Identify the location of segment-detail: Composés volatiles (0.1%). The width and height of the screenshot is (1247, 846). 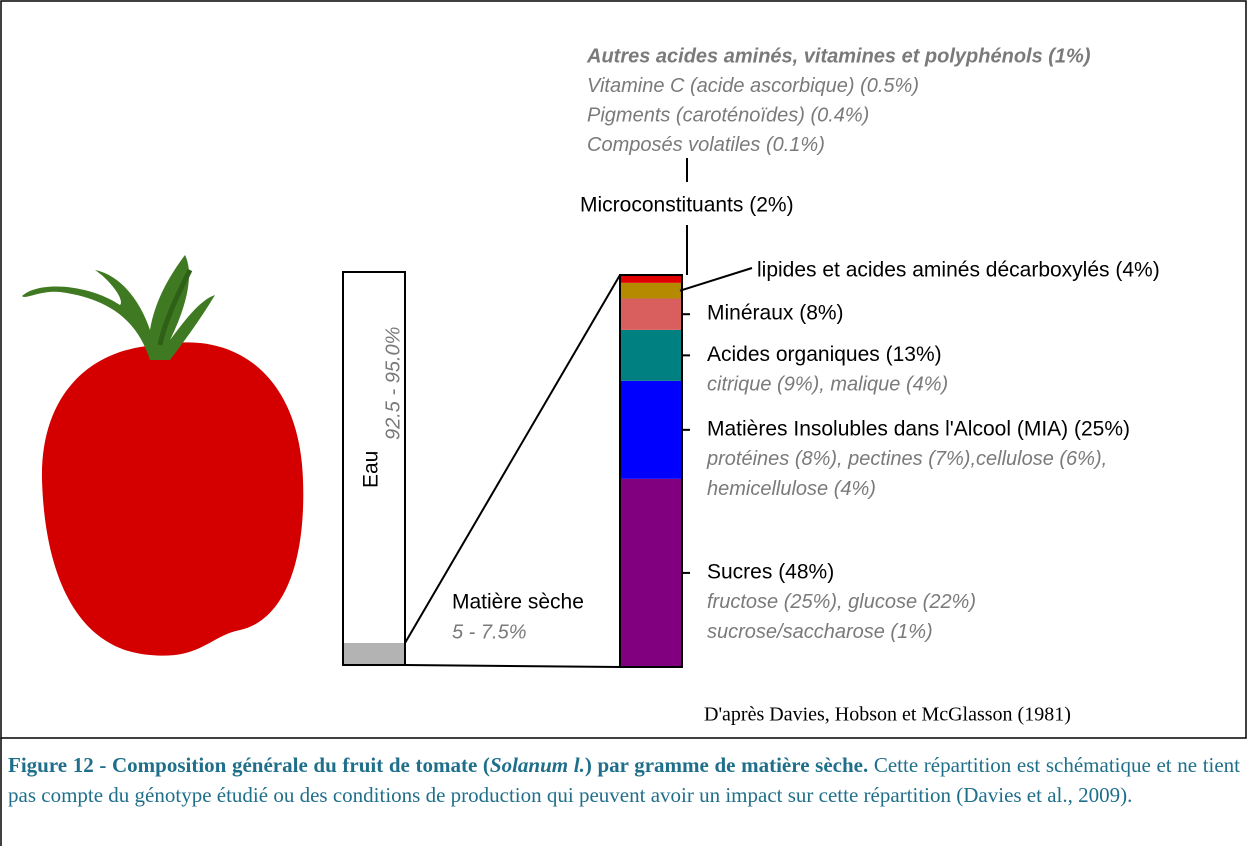
(706, 145).